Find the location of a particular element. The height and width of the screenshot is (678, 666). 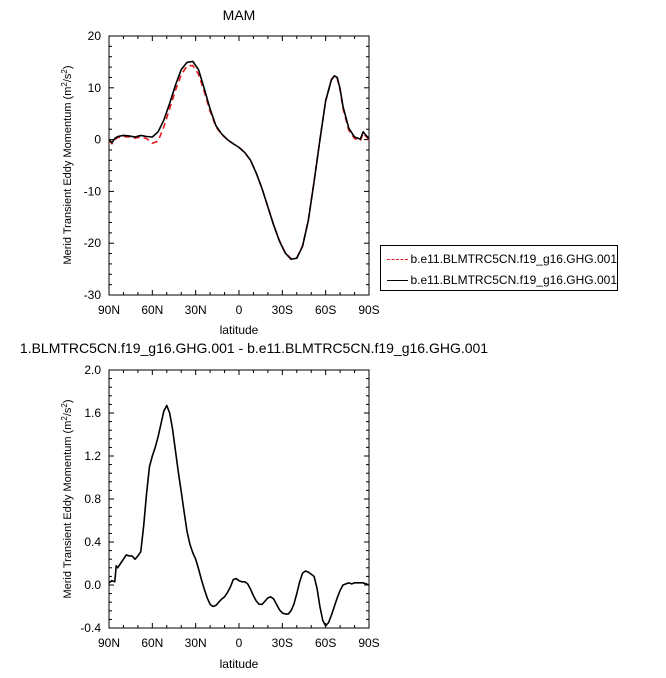

y-tick-label: 0.4 is located at coordinates (92, 542).